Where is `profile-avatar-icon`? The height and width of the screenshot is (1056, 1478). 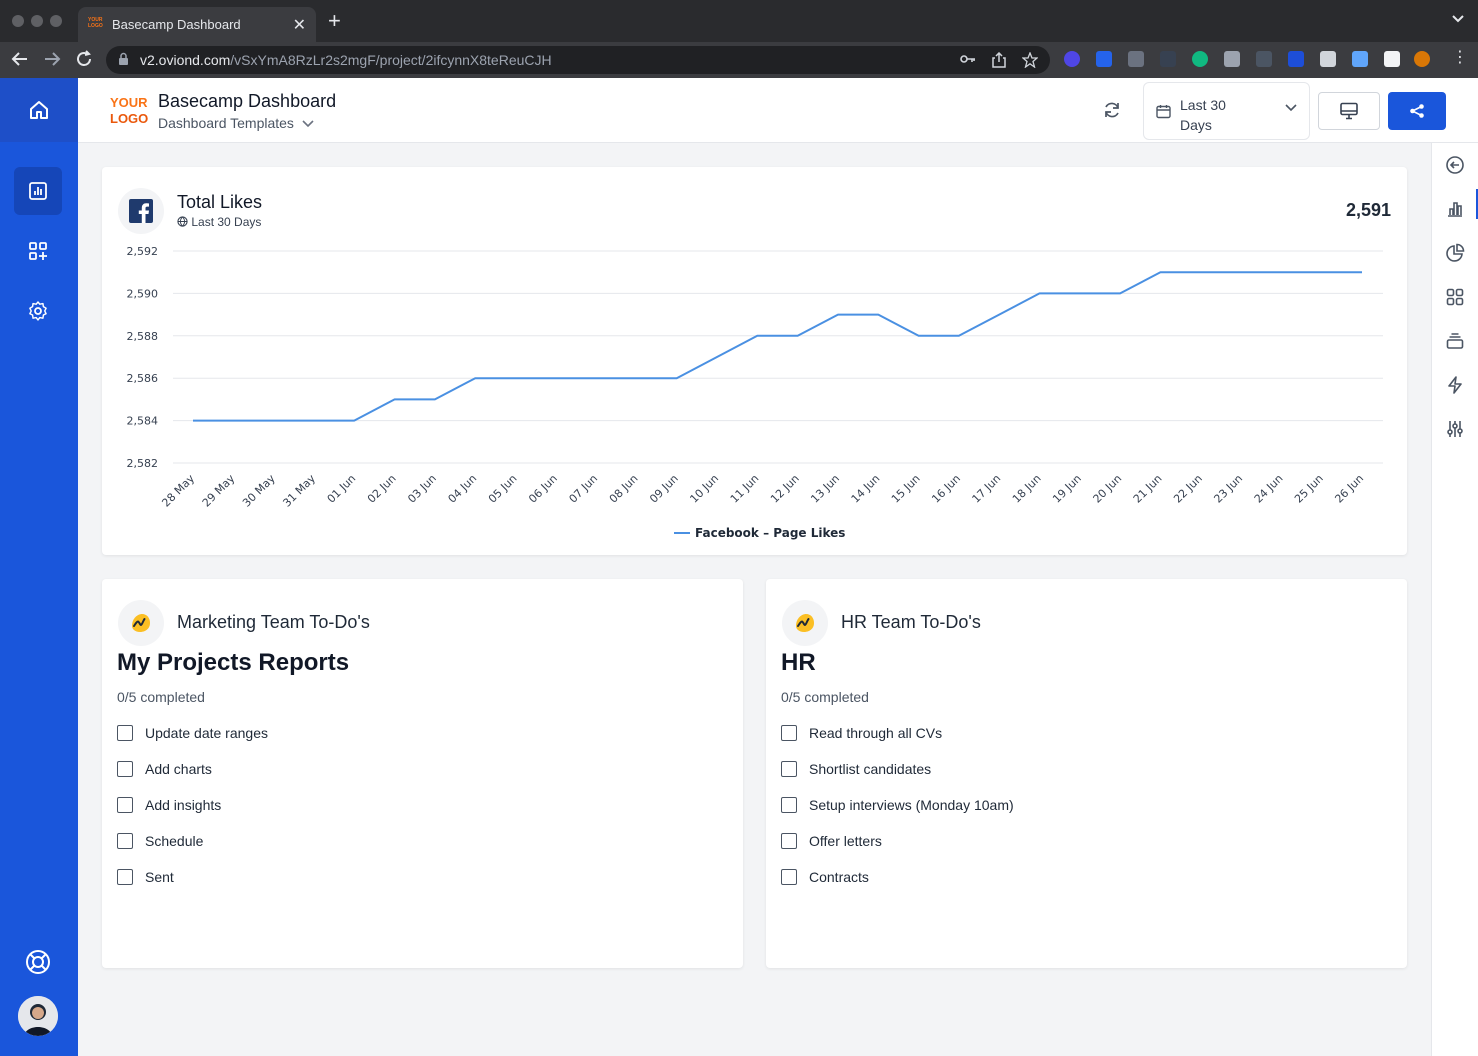 profile-avatar-icon is located at coordinates (1422, 59).